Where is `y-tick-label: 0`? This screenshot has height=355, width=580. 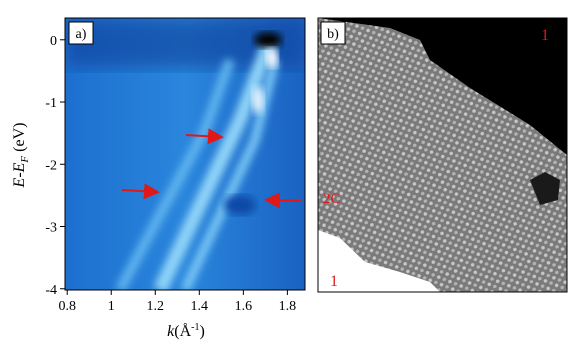 y-tick-label: 0 is located at coordinates (53, 41).